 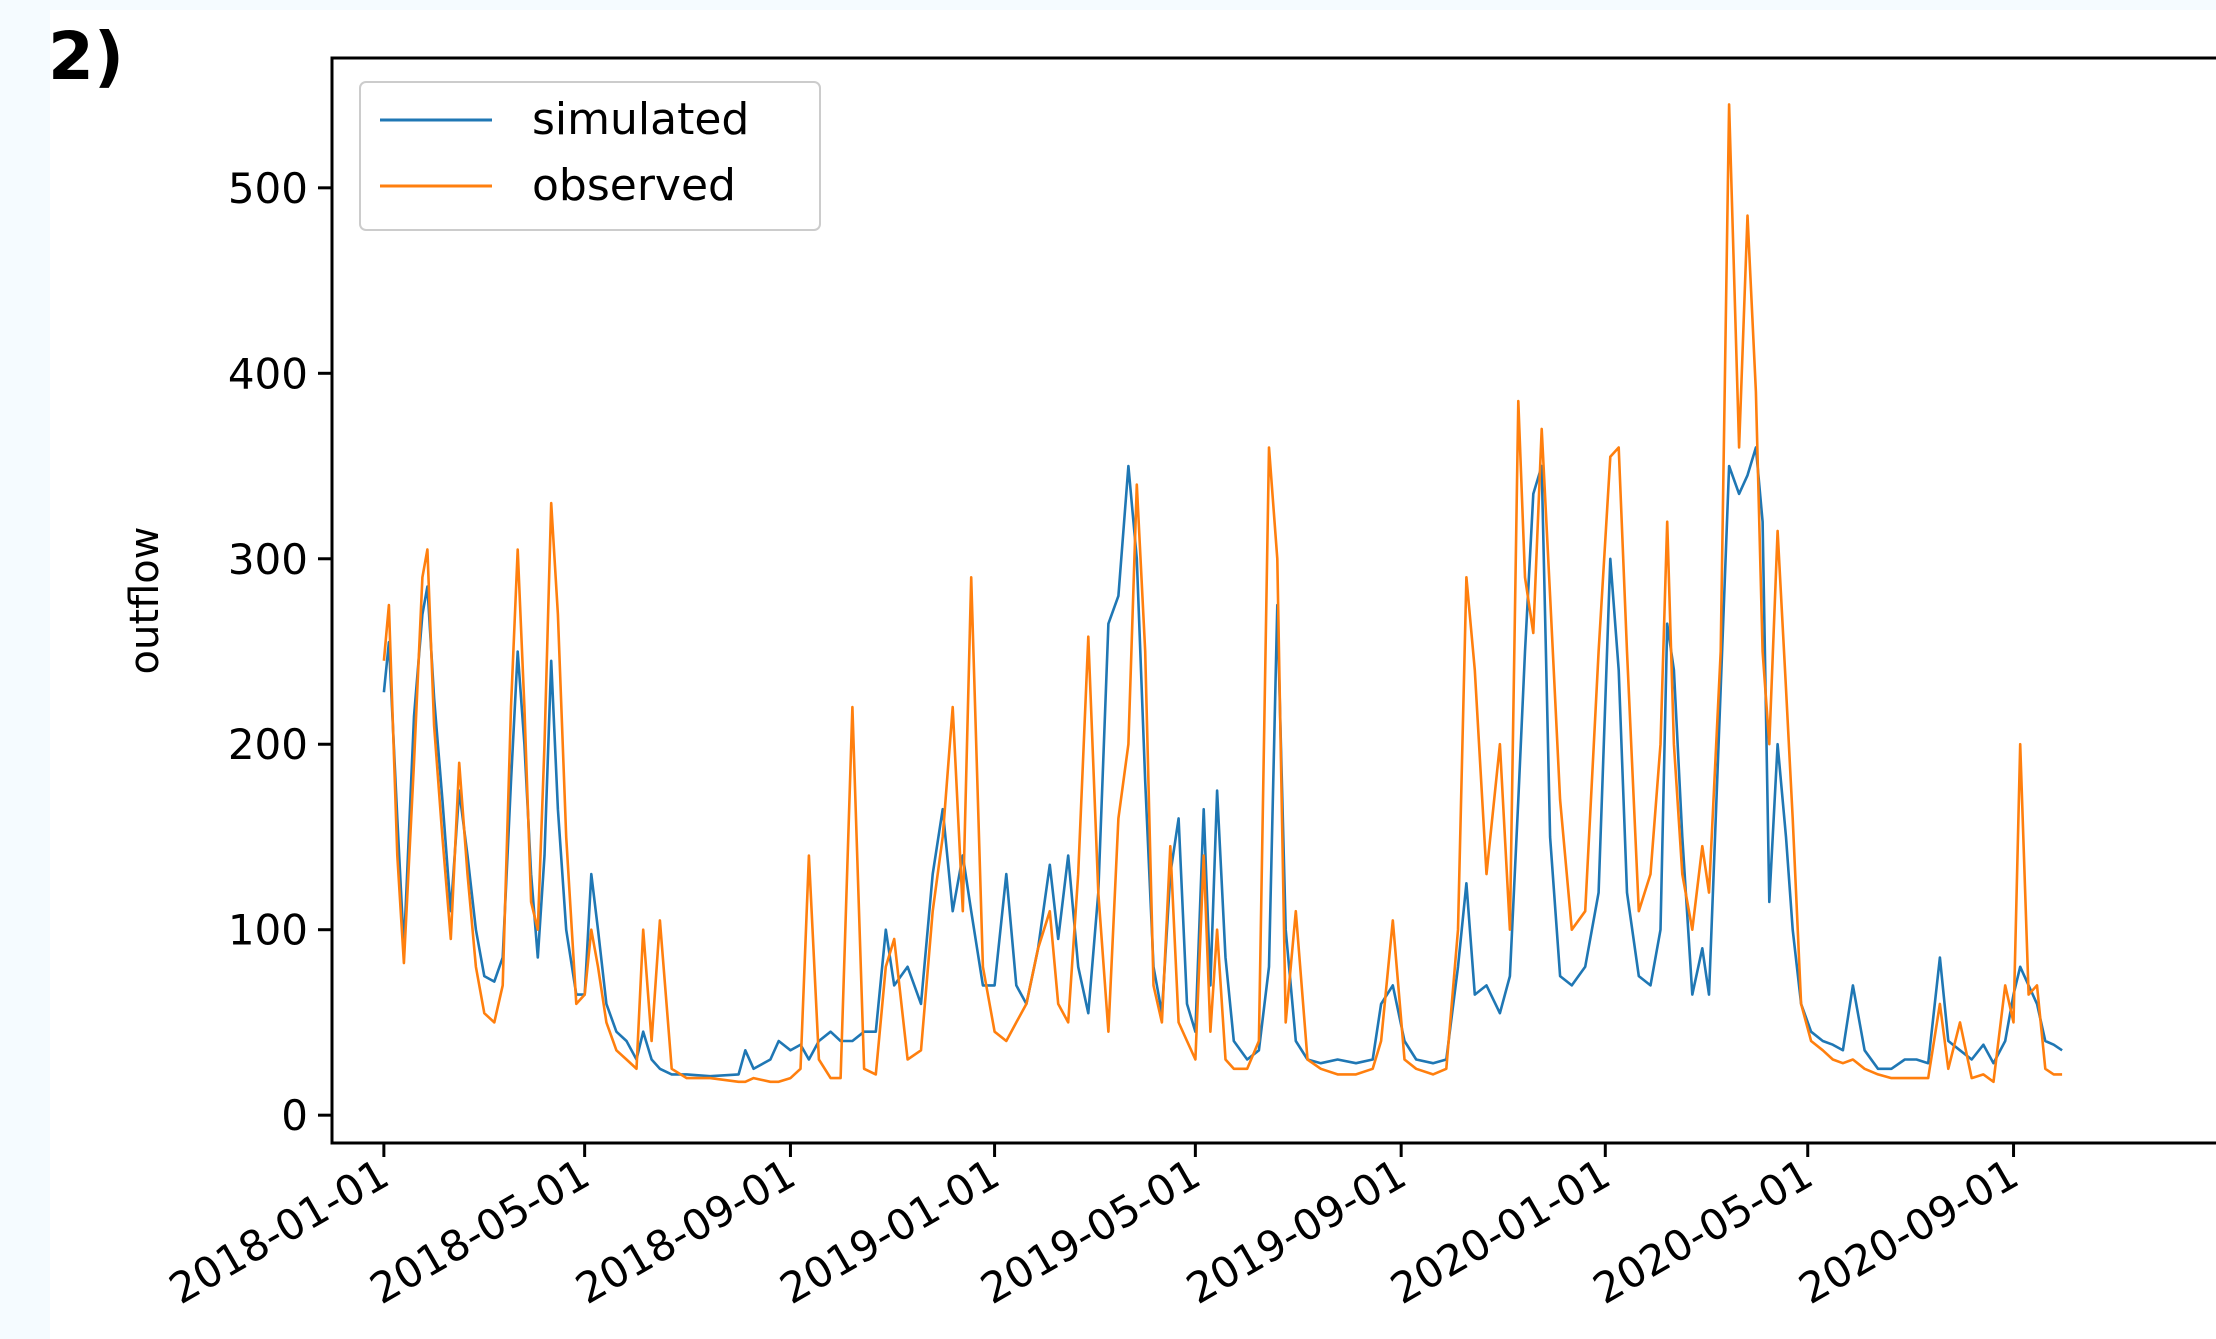 What do you see at coordinates (1296, 1231) in the screenshot?
I see `x-tick-label: 2019-09-01` at bounding box center [1296, 1231].